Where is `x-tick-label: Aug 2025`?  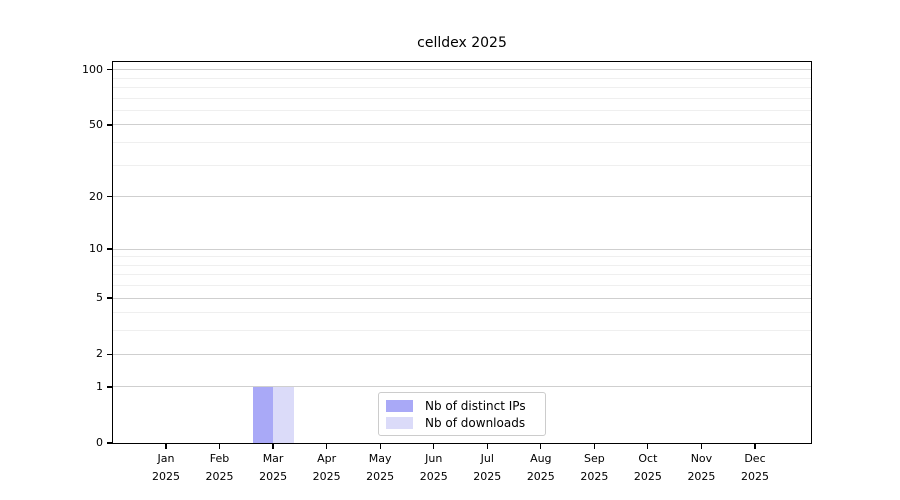 x-tick-label: Aug 2025 is located at coordinates (540, 467).